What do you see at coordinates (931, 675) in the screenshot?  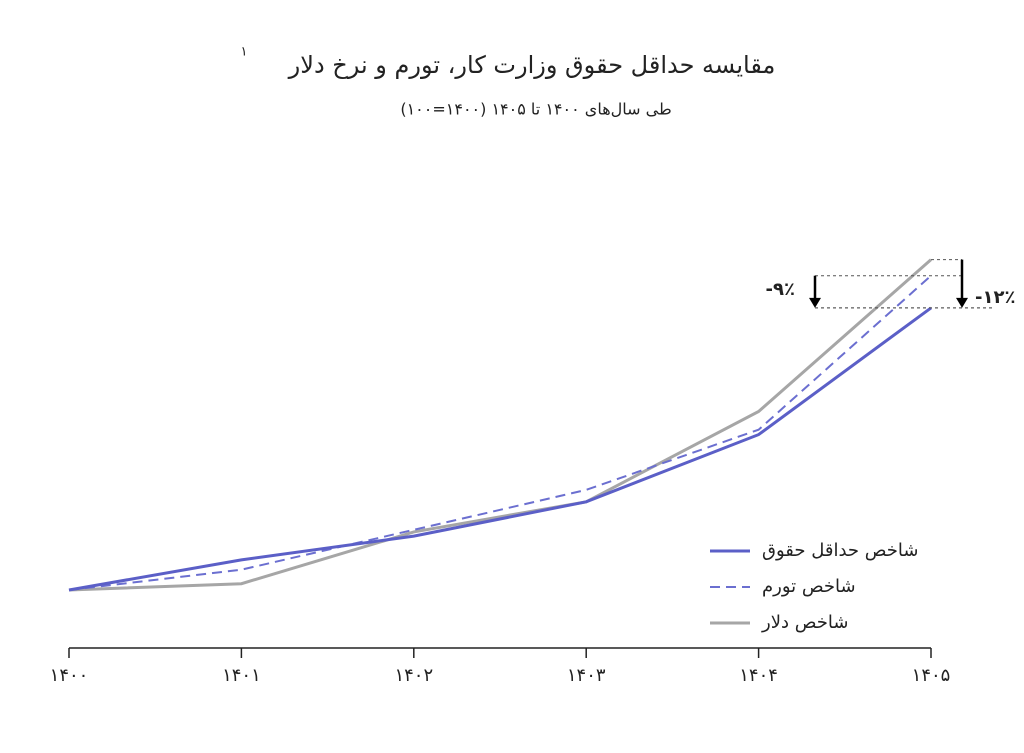 I see `x-tick-label: ۱۴۰۵` at bounding box center [931, 675].